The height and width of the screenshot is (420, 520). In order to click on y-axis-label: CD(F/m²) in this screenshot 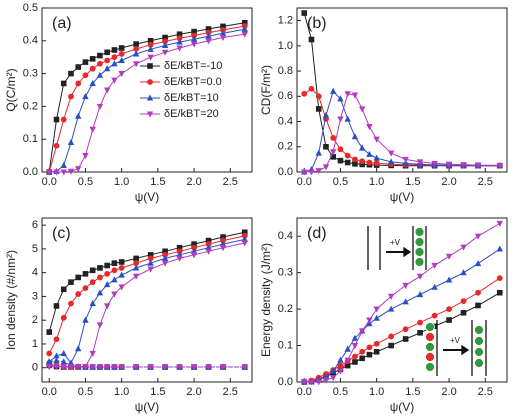, I will do `click(266, 90)`.